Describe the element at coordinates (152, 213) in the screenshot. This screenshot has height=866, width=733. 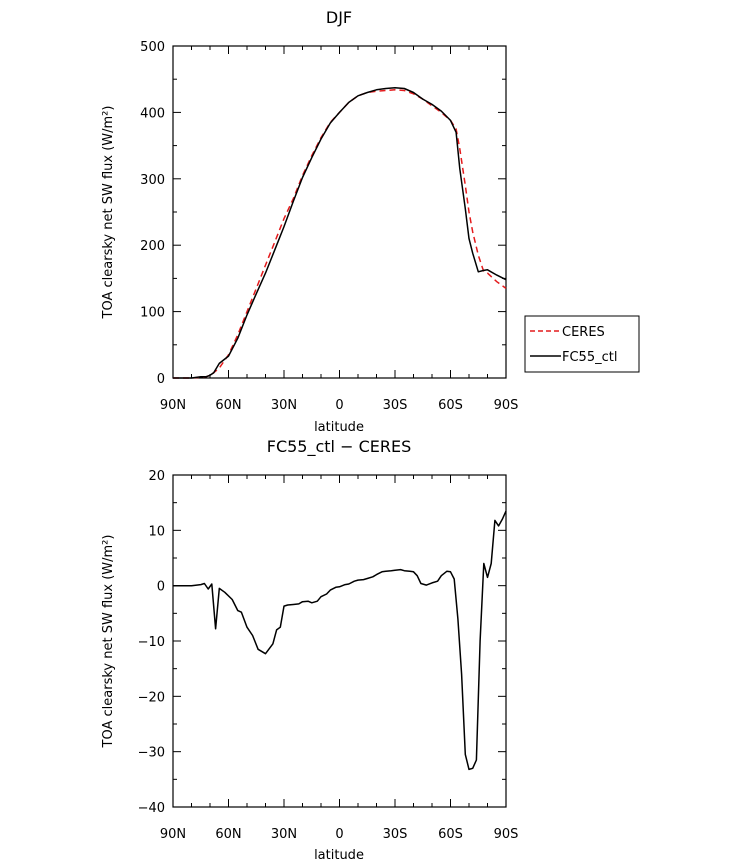
I see `top-y-tick-labels: 0 100 200 300 400 500` at that location.